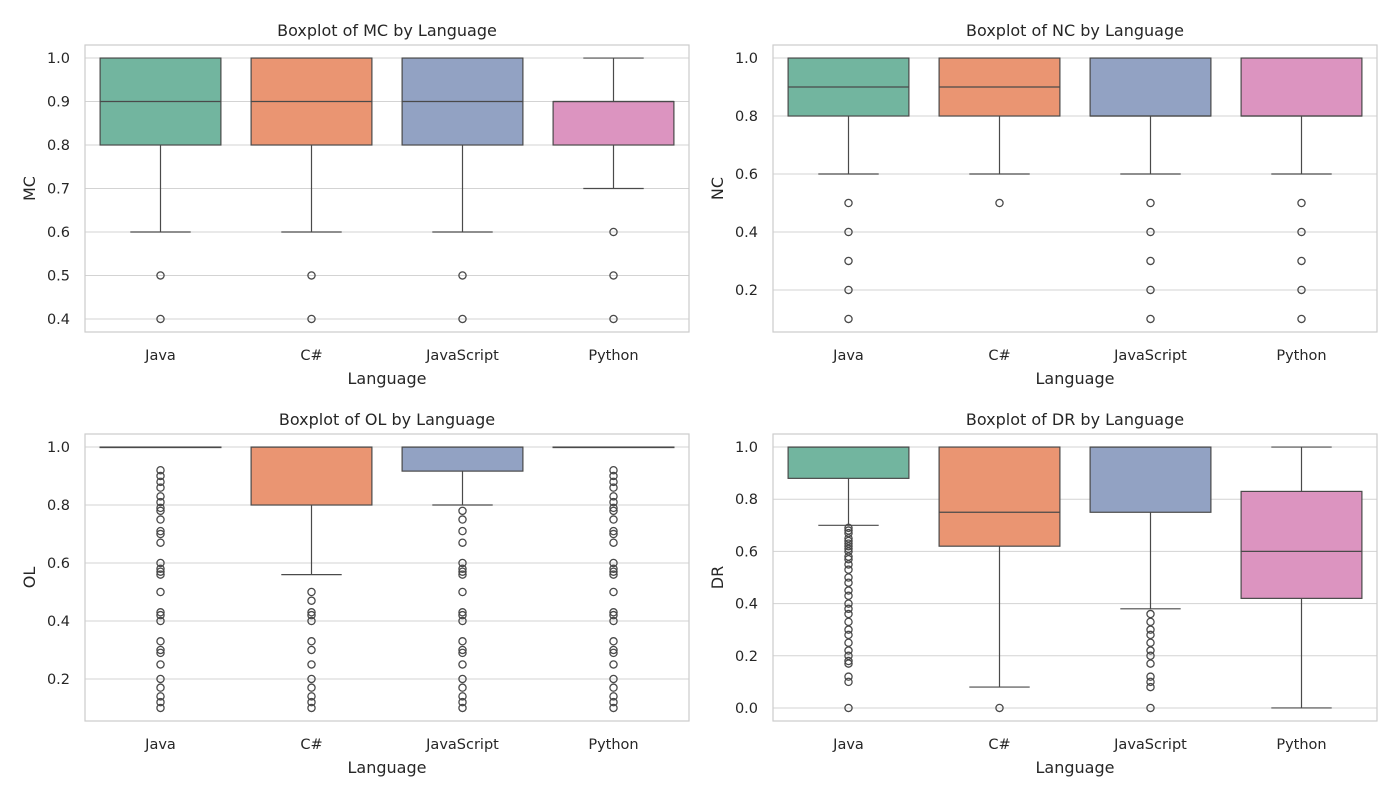 The height and width of the screenshot is (800, 1400). Describe the element at coordinates (717, 577) in the screenshot. I see `y-axis-label: DR` at that location.